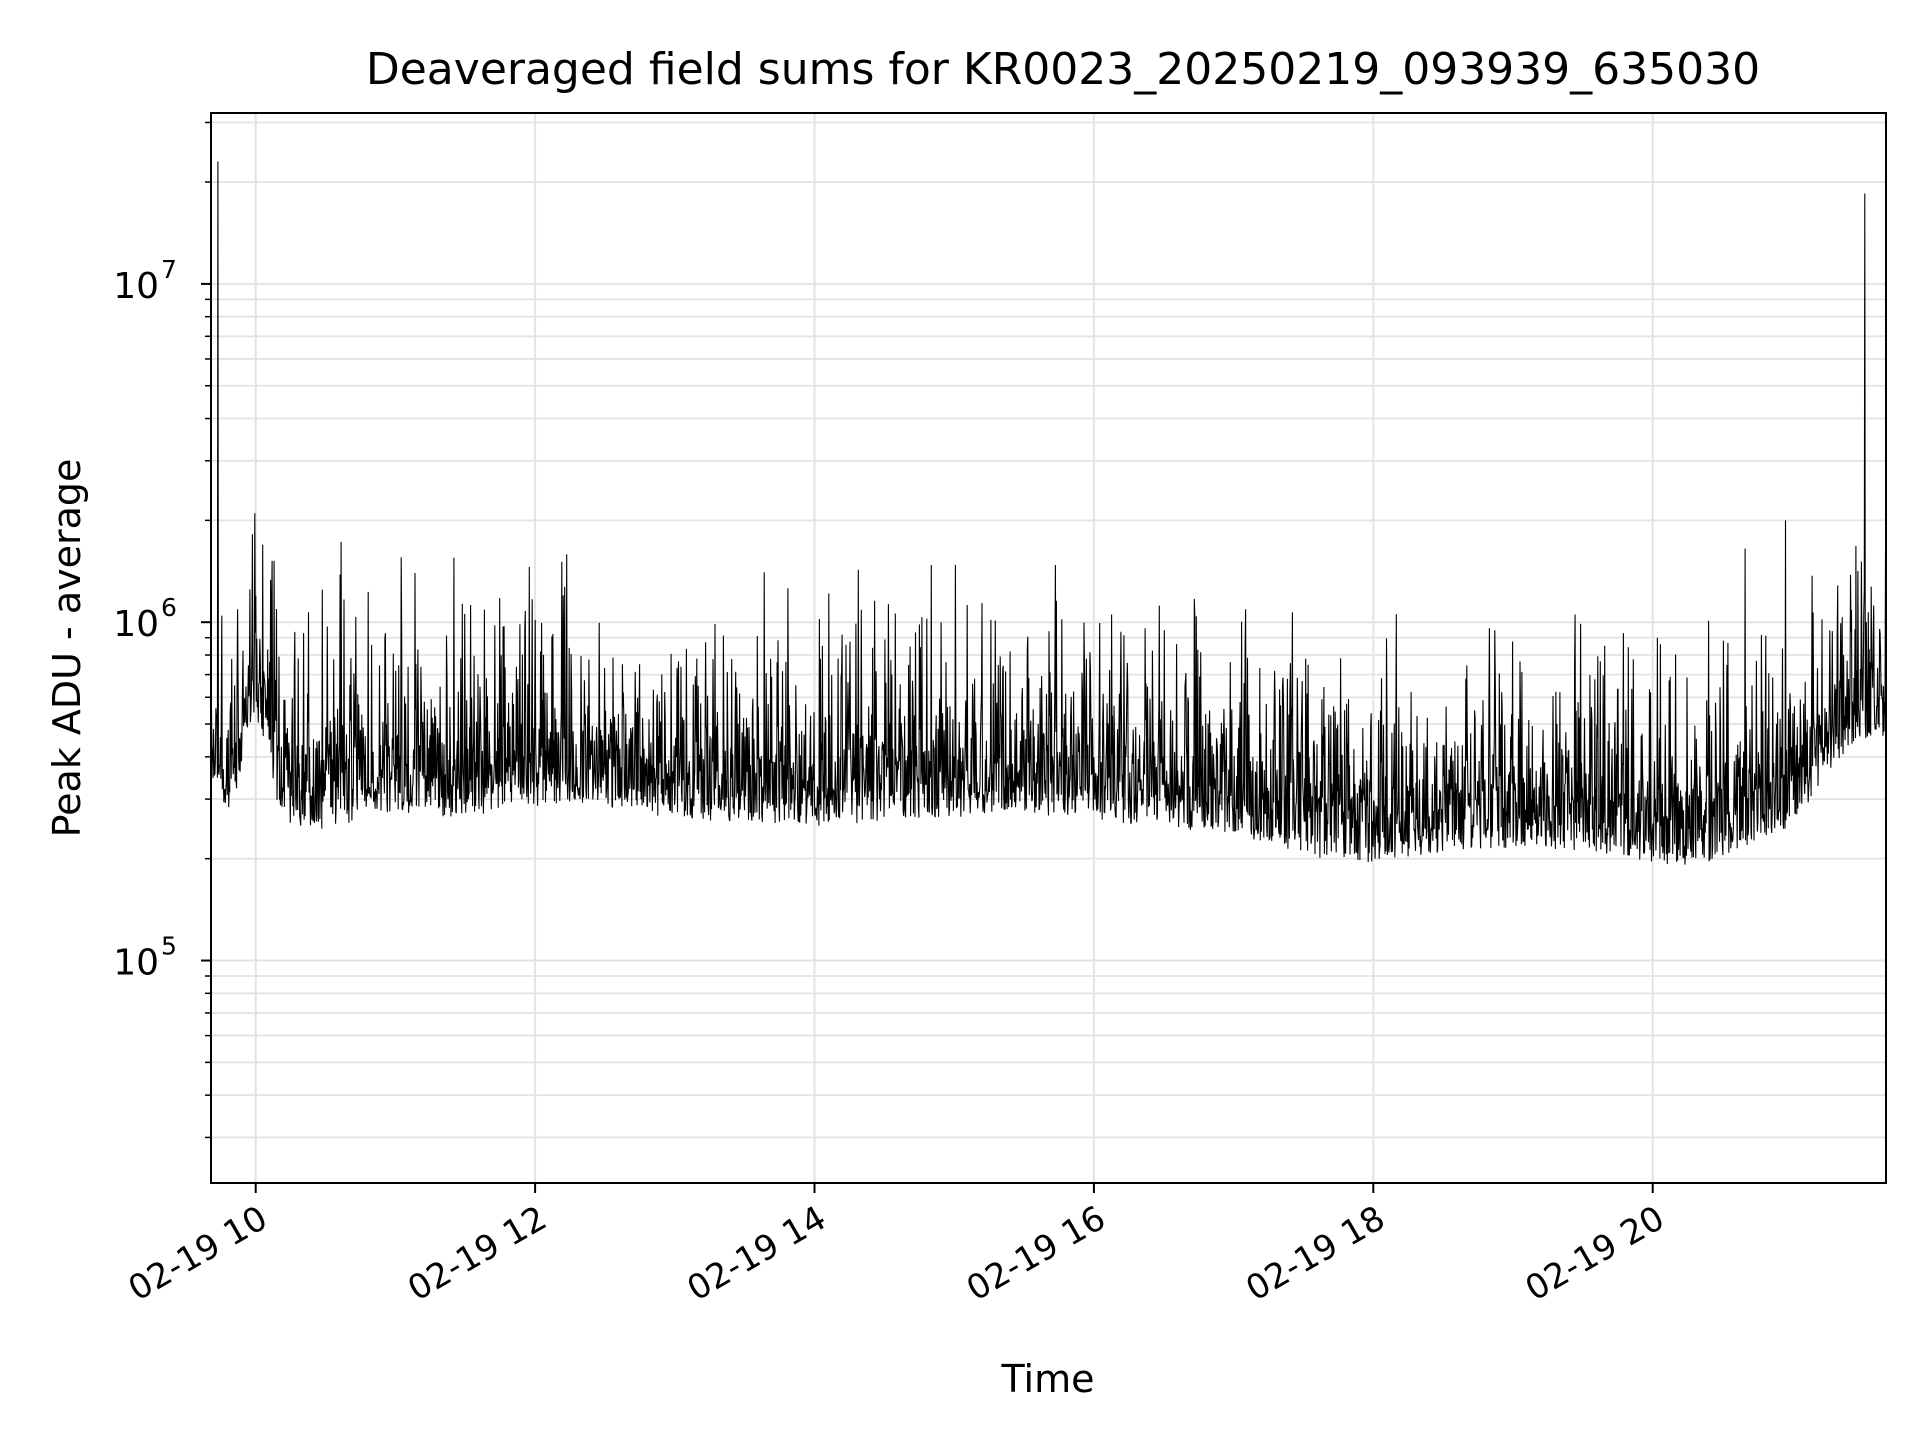 Image resolution: width=1920 pixels, height=1440 pixels. I want to click on y-tick-exponent: 5, so click(169, 946).